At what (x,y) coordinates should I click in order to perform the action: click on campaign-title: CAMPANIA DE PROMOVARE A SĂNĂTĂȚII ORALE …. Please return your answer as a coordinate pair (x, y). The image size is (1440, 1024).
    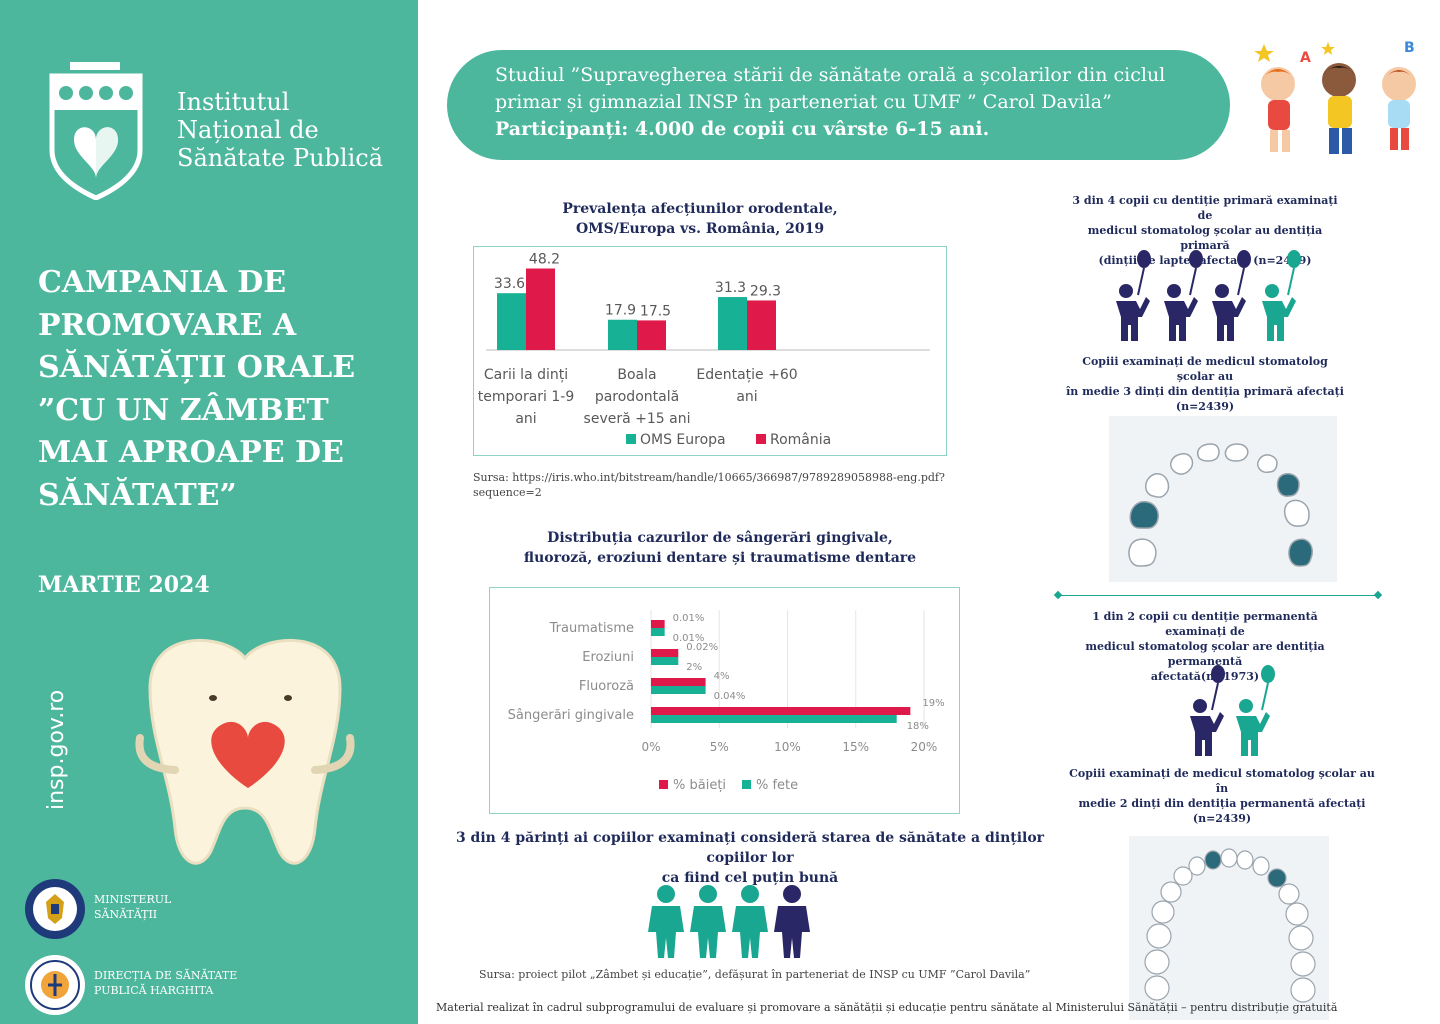
    Looking at the image, I should click on (197, 389).